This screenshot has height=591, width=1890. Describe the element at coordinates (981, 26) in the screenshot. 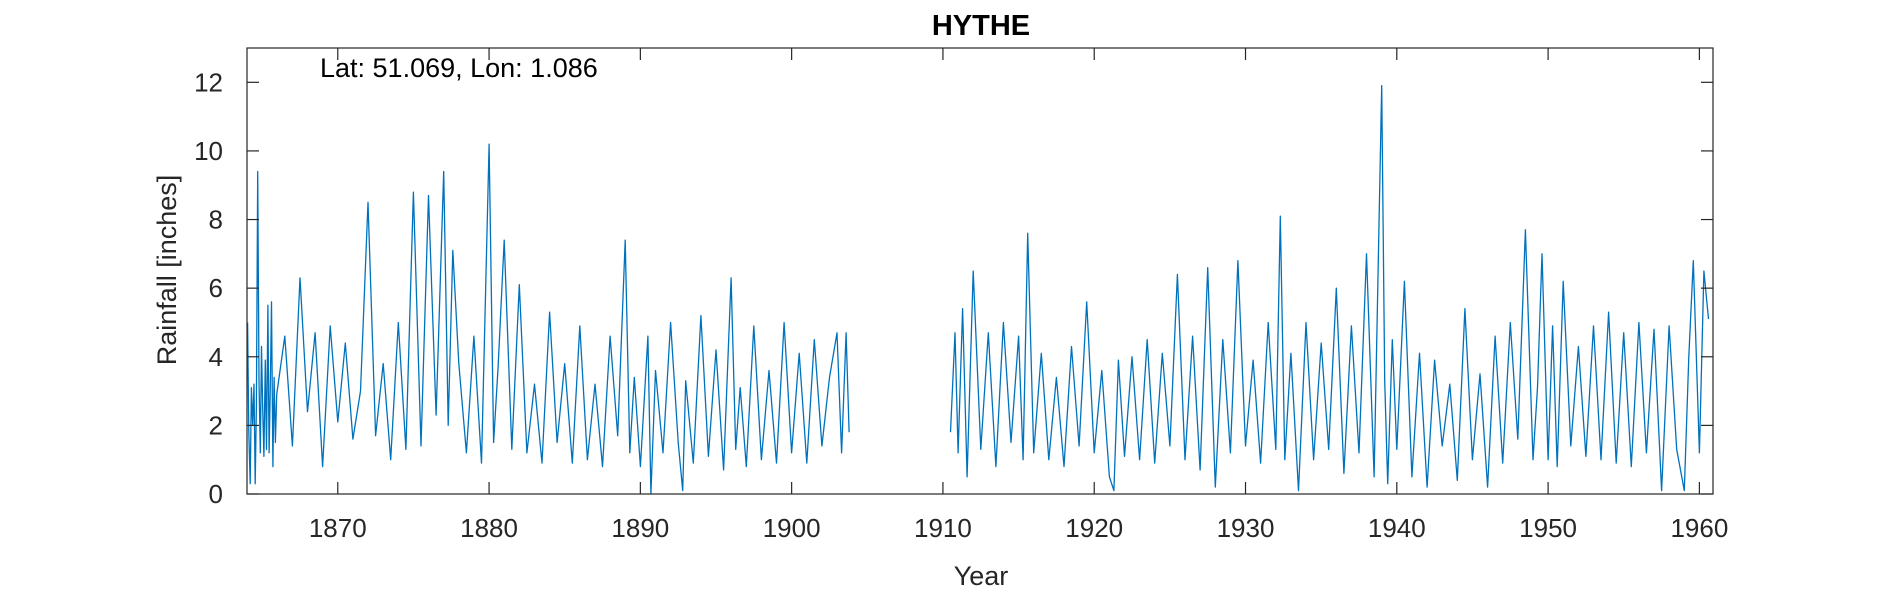

I see `chart-title: HYTHE` at that location.